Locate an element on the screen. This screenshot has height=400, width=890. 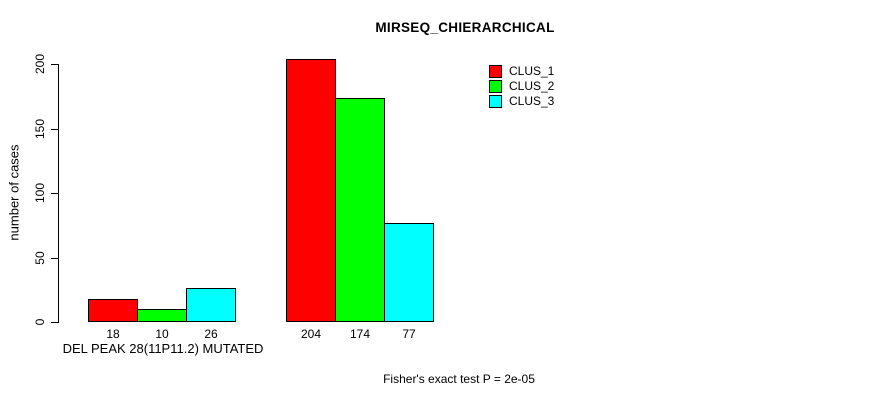
bar-clus_3-group1 is located at coordinates (211, 305).